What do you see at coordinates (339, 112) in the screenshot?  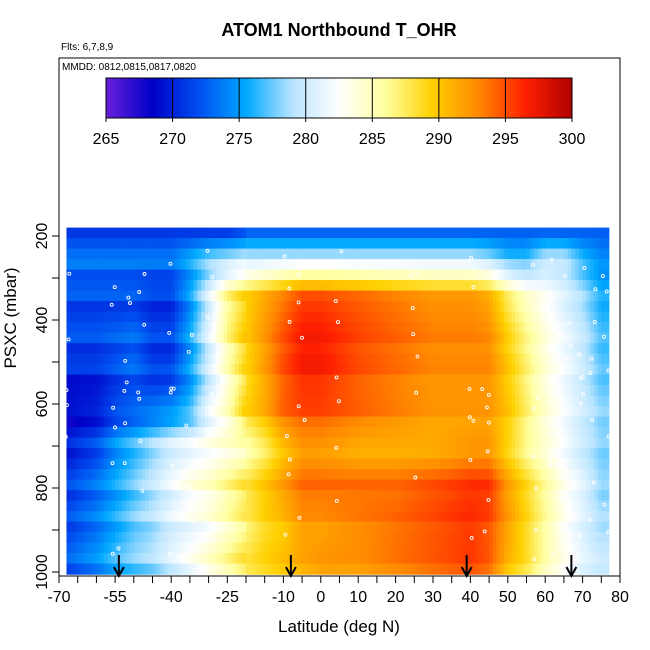 I see `colorbar: 265 270 275 280 285 290 295 300` at bounding box center [339, 112].